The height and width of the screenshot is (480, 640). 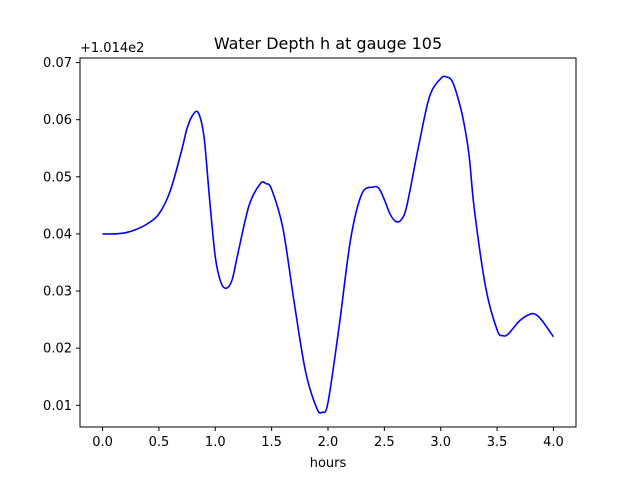 What do you see at coordinates (57, 406) in the screenshot?
I see `y-tick-label: 0.01` at bounding box center [57, 406].